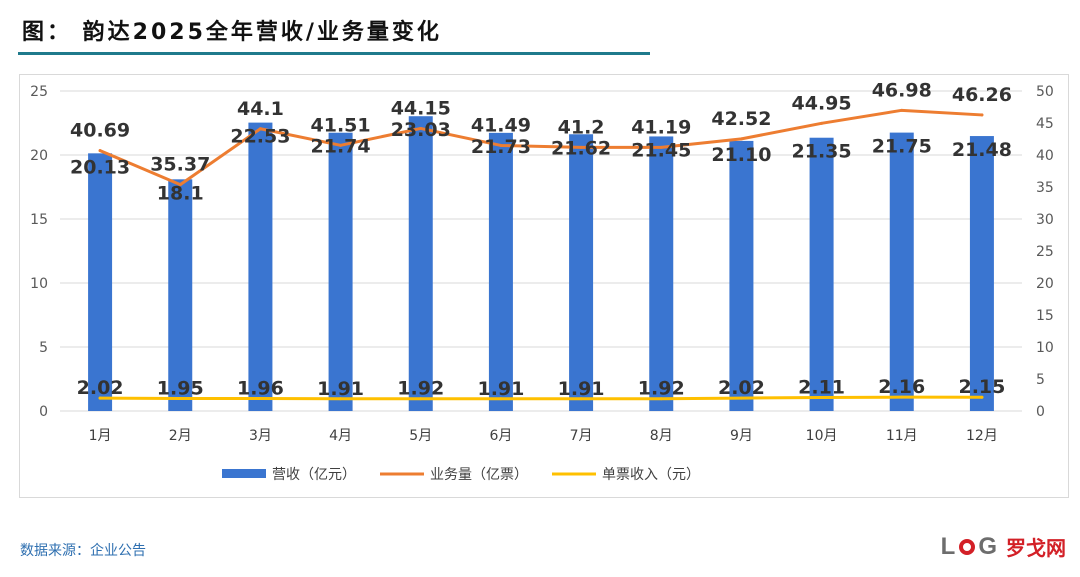  What do you see at coordinates (334, 53) in the screenshot?
I see `title-underline` at bounding box center [334, 53].